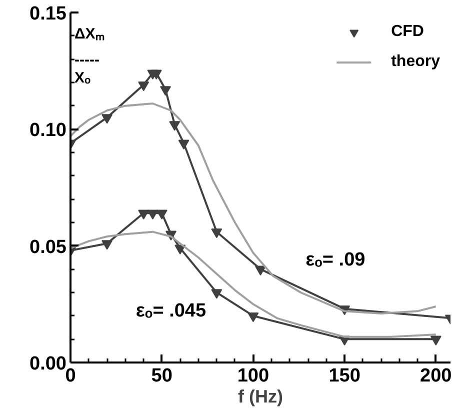 The height and width of the screenshot is (410, 461). Describe the element at coordinates (171, 311) in the screenshot. I see `annotation: εₒ= .045` at that location.